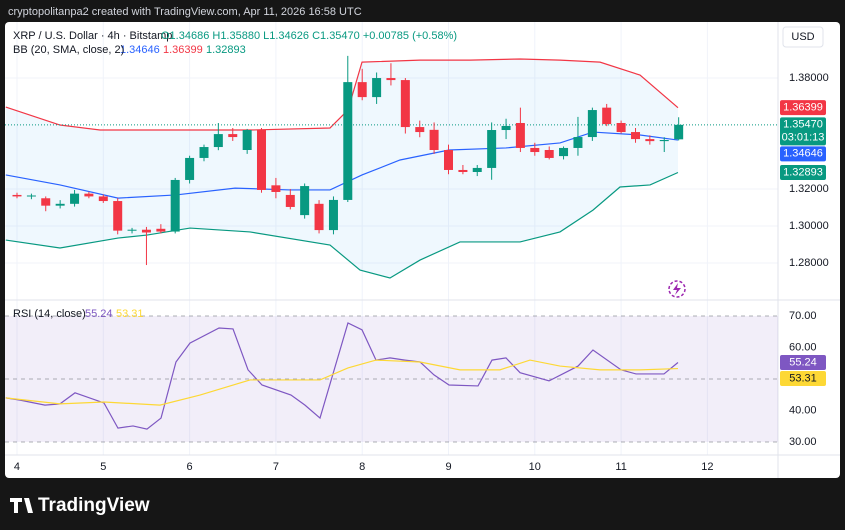 The width and height of the screenshot is (845, 530). Describe the element at coordinates (49, 314) in the screenshot. I see `rsi-label: RSI (14, close)` at that location.